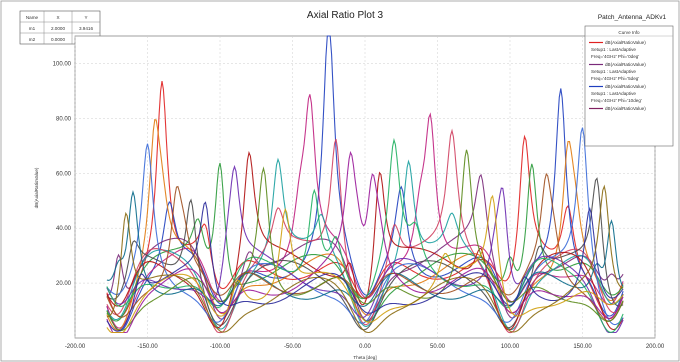  What do you see at coordinates (36, 187) in the screenshot?
I see `y-axis-label: dB(AxialRatioValue)` at bounding box center [36, 187].